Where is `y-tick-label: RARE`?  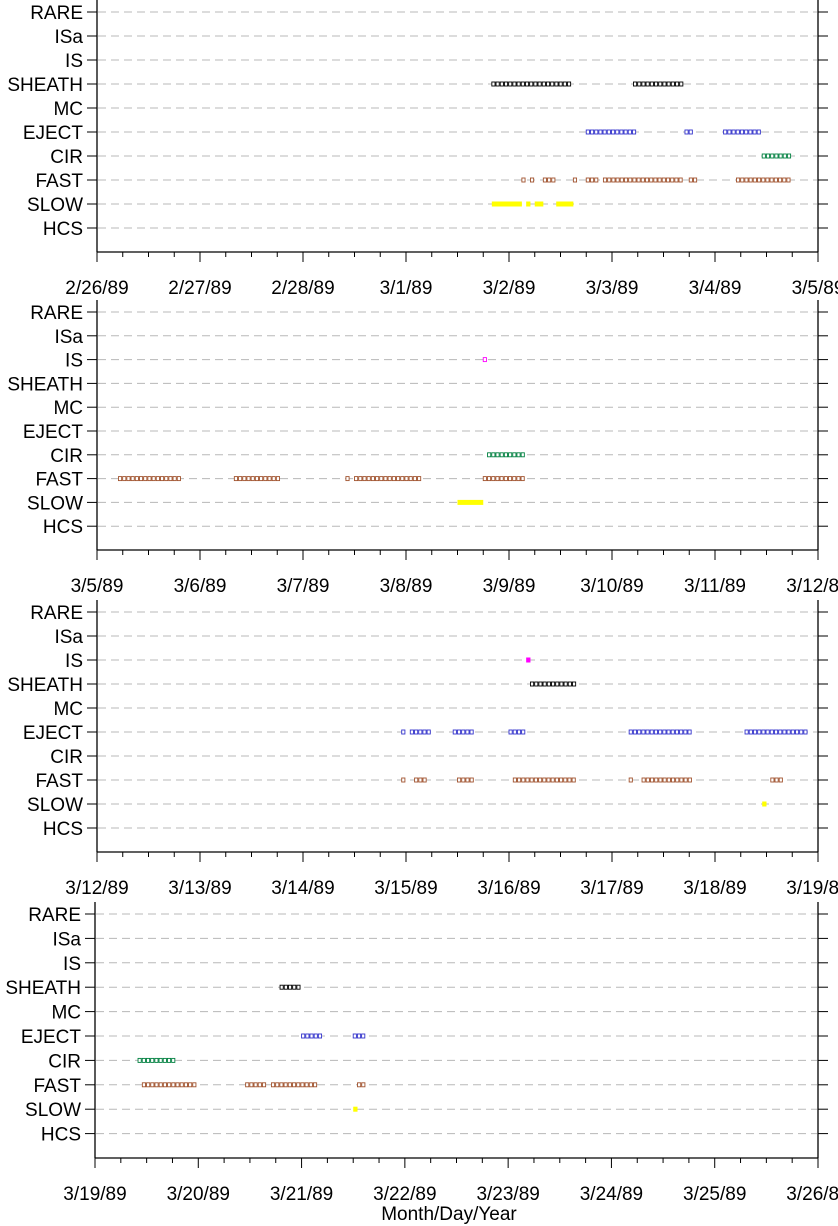
y-tick-label: RARE is located at coordinates (56, 13).